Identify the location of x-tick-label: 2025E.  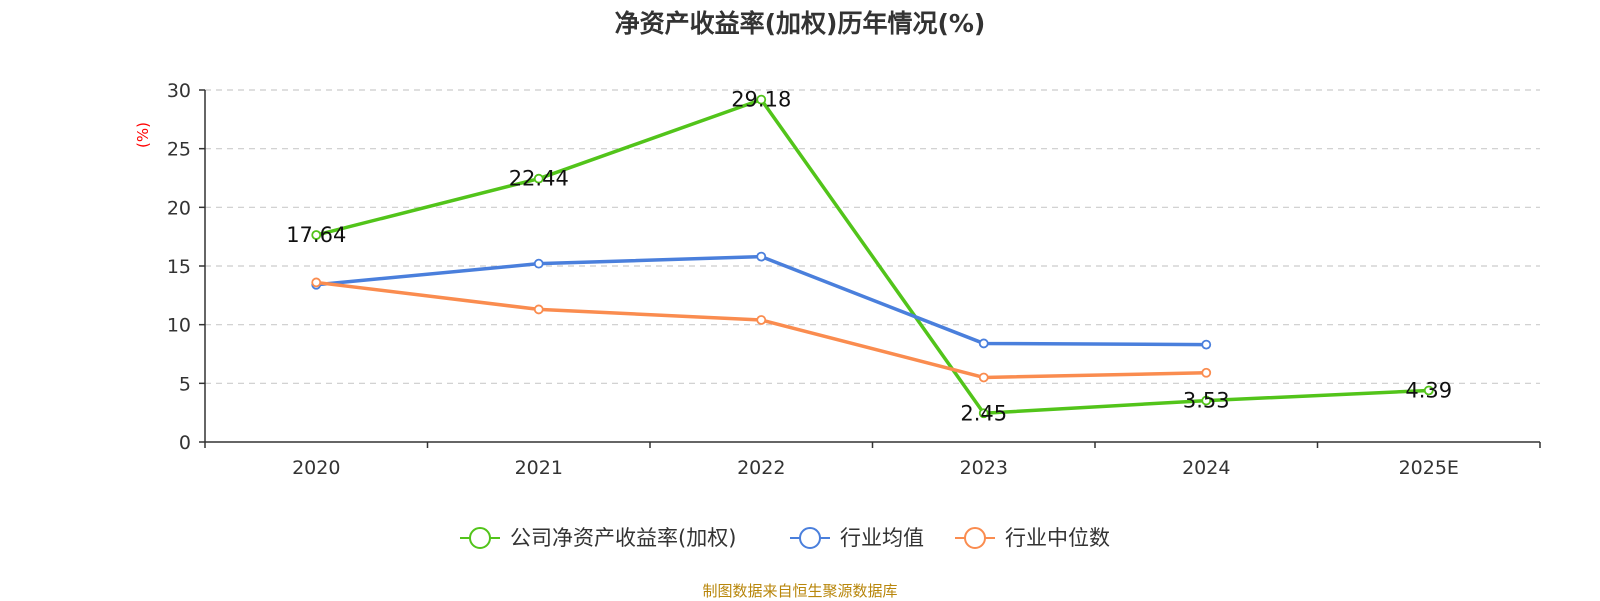
(1429, 468).